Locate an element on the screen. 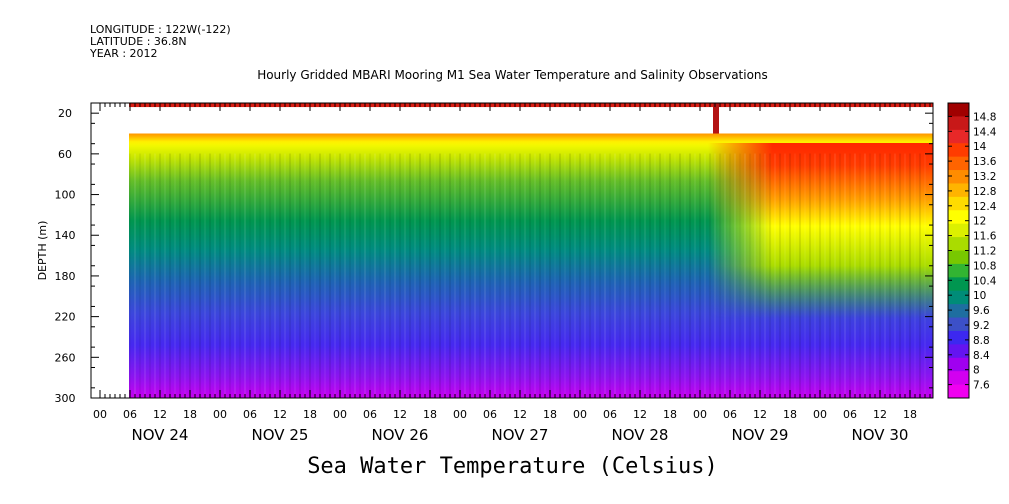 Image resolution: width=1009 pixels, height=504 pixels. colorbar-label: 13.2 is located at coordinates (984, 177).